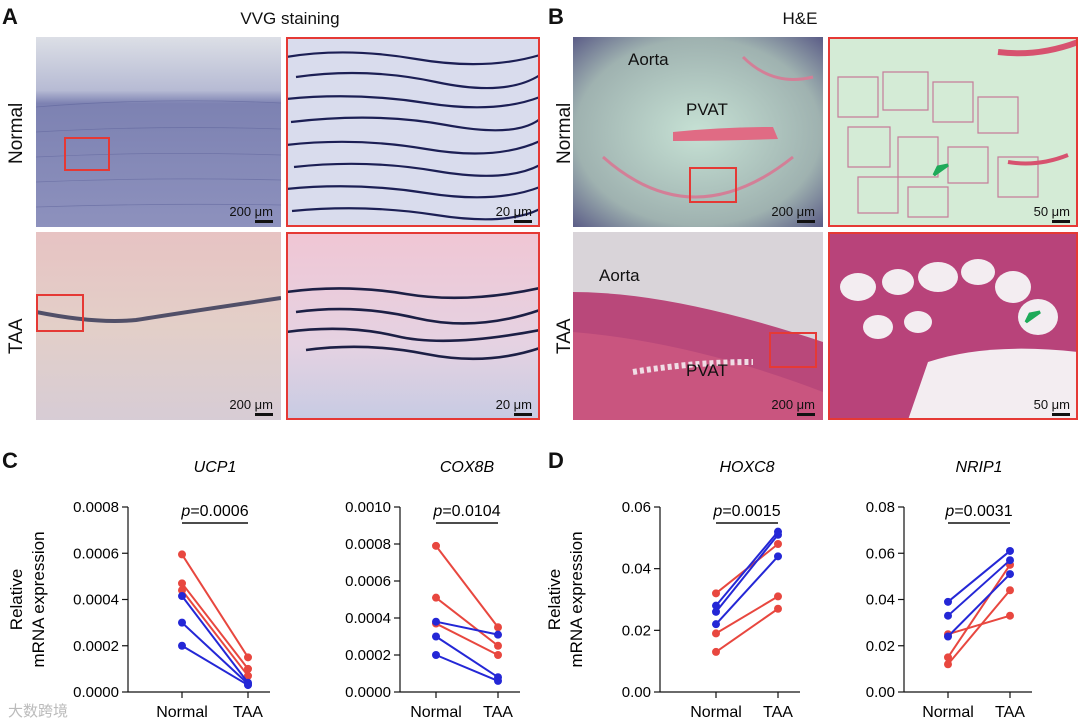 Image resolution: width=1080 pixels, height=727 pixels. Describe the element at coordinates (16, 133) in the screenshot. I see `row-label-normal-a: Normal` at that location.